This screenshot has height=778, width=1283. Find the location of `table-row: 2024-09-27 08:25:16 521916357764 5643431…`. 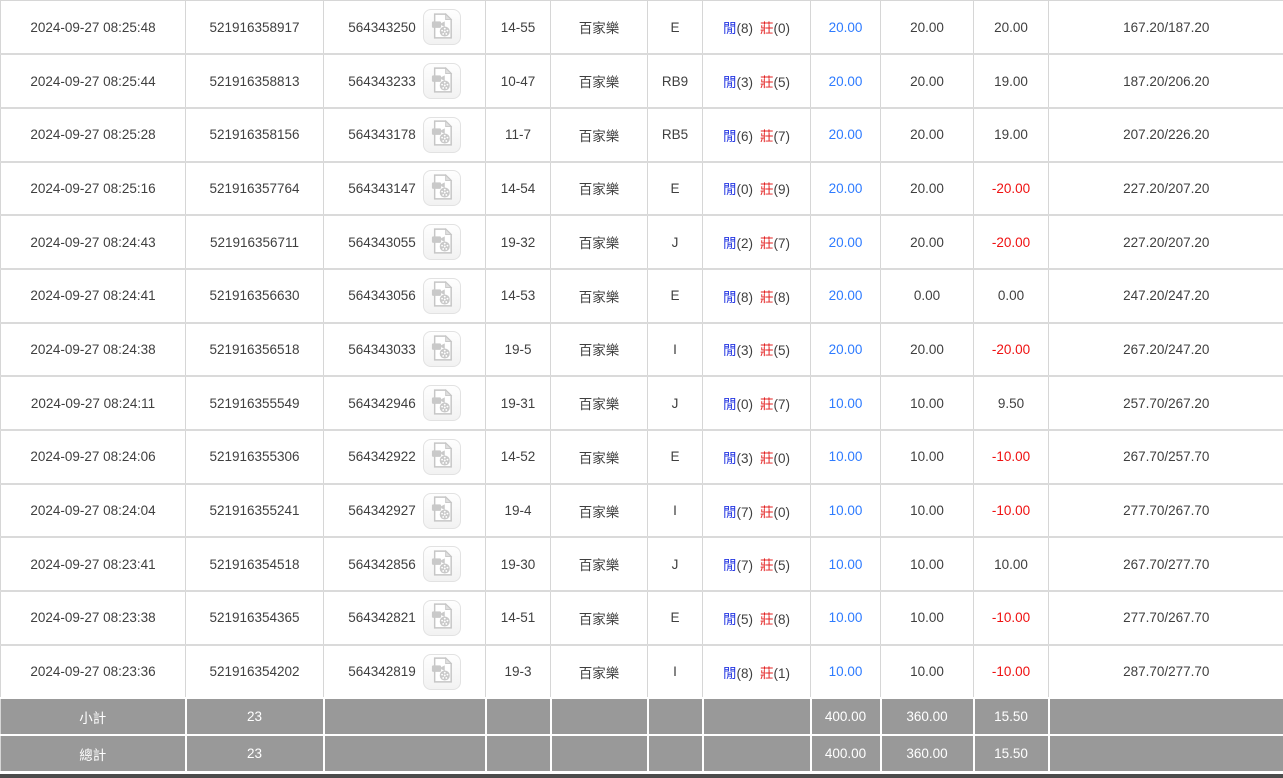

table-row: 2024-09-27 08:25:16 521916357764 5643431… is located at coordinates (642, 189).